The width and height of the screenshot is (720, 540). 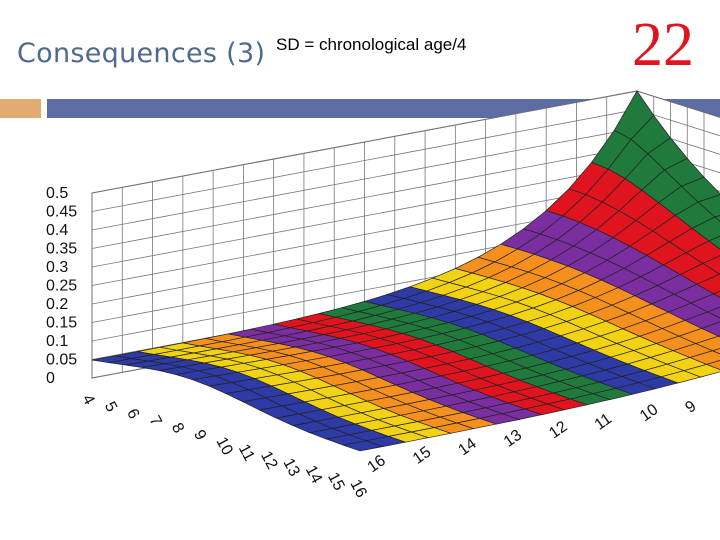 What do you see at coordinates (357, 489) in the screenshot?
I see `width-tick-label: 16` at bounding box center [357, 489].